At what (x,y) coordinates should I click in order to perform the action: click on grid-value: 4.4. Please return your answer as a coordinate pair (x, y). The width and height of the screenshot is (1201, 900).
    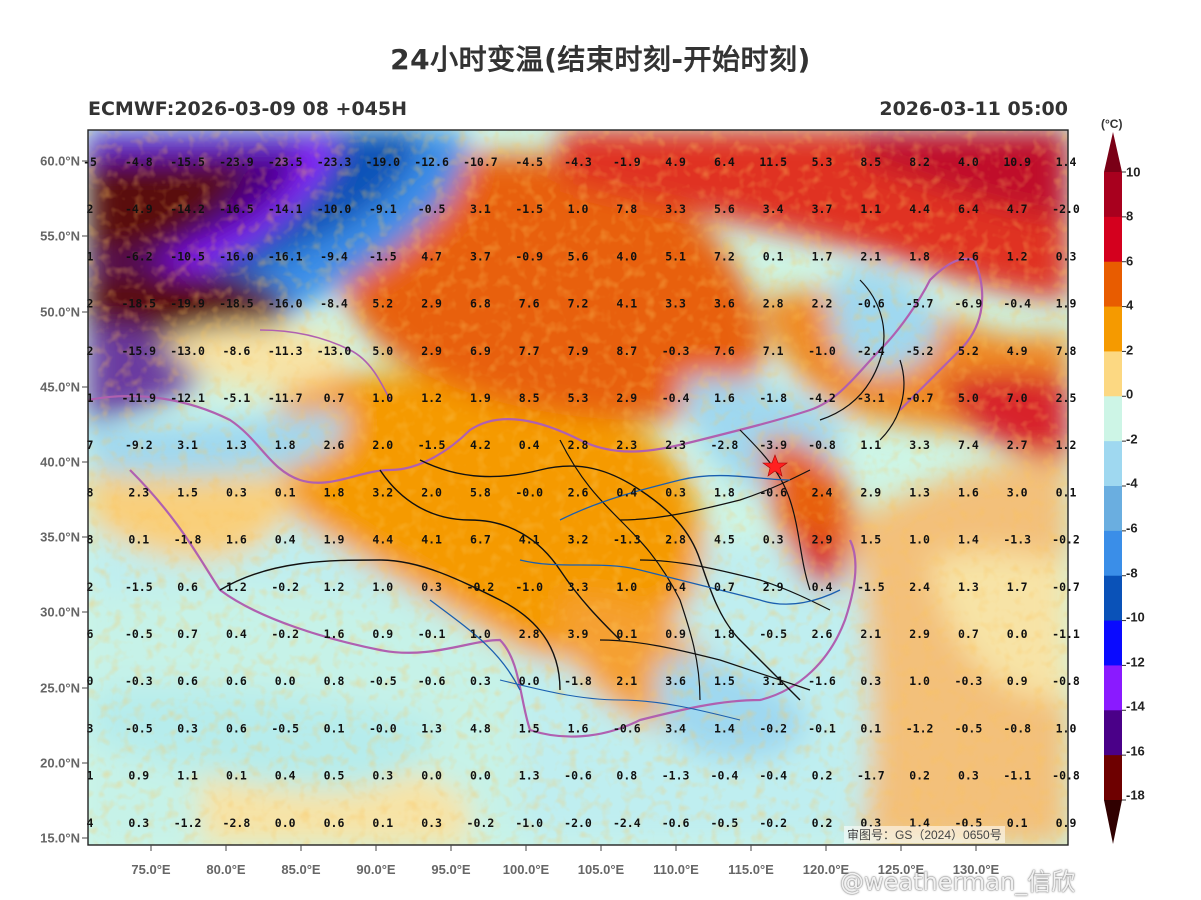
    Looking at the image, I should click on (919, 209).